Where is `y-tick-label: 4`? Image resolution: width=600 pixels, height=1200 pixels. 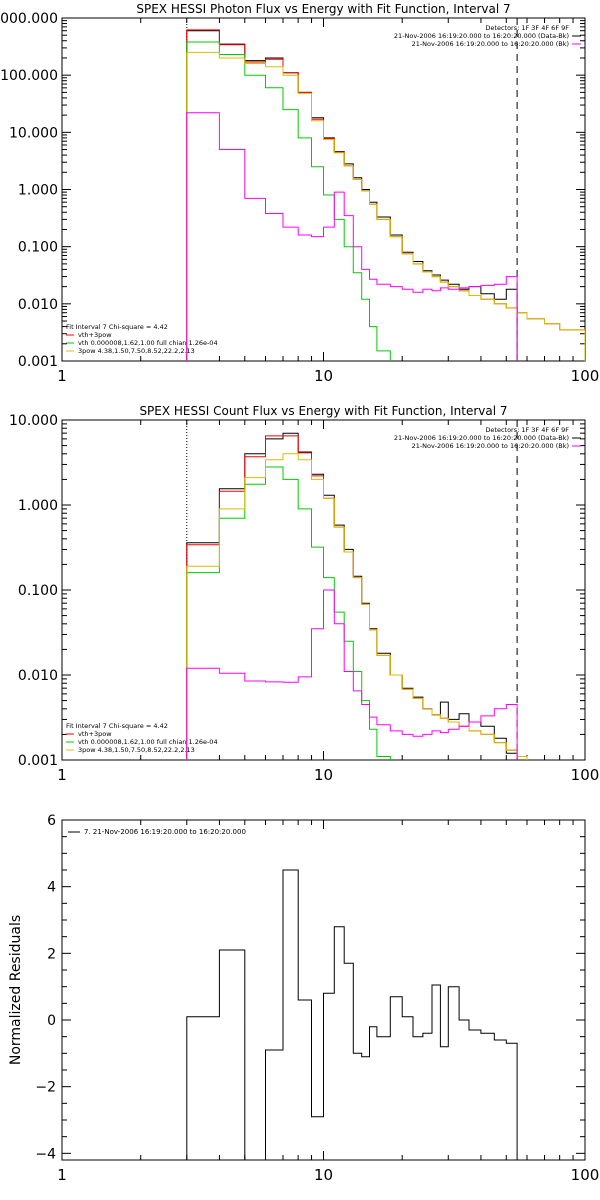
y-tick-label: 4 is located at coordinates (51, 888).